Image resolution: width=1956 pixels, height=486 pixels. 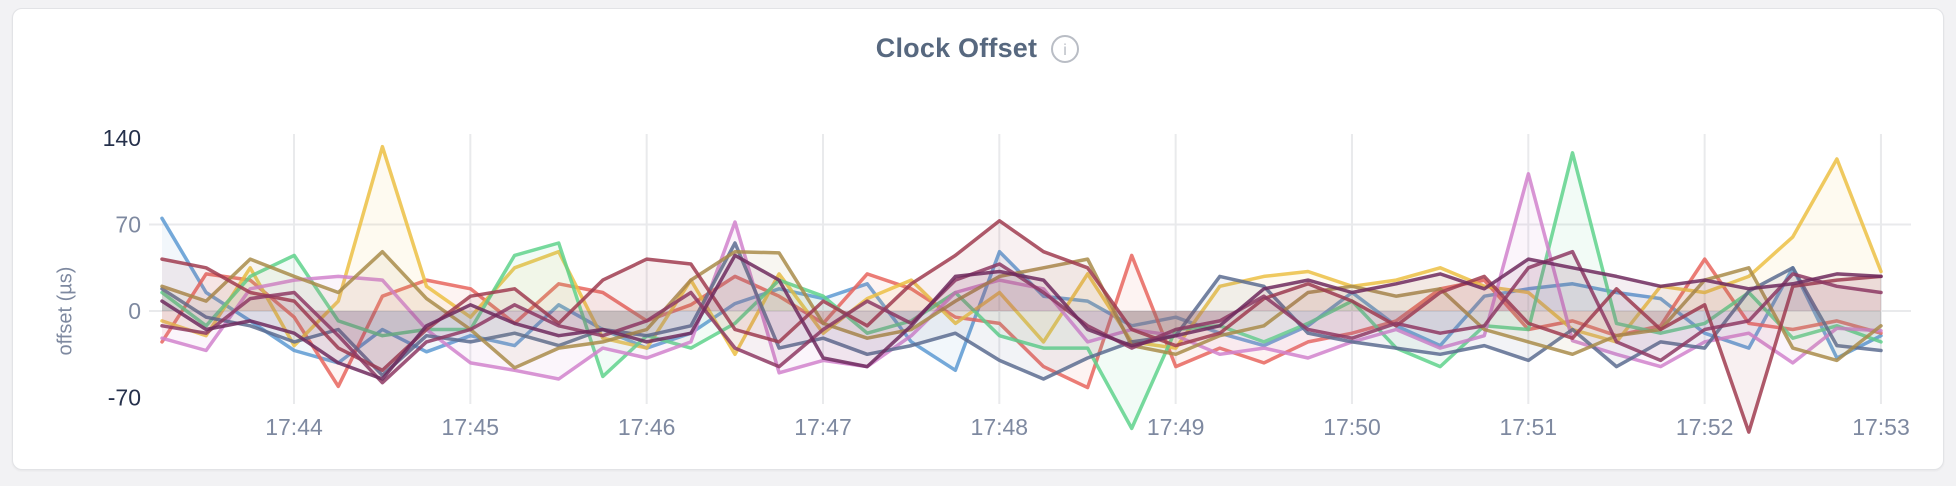 I want to click on x-tick-17:51: 17:51, so click(x=1529, y=427).